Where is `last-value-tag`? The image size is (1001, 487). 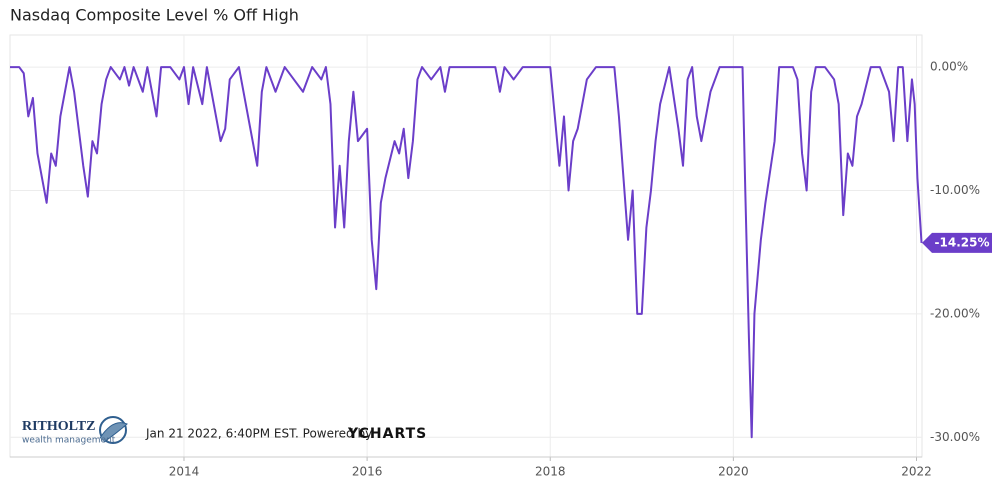
last-value-tag is located at coordinates (957, 242).